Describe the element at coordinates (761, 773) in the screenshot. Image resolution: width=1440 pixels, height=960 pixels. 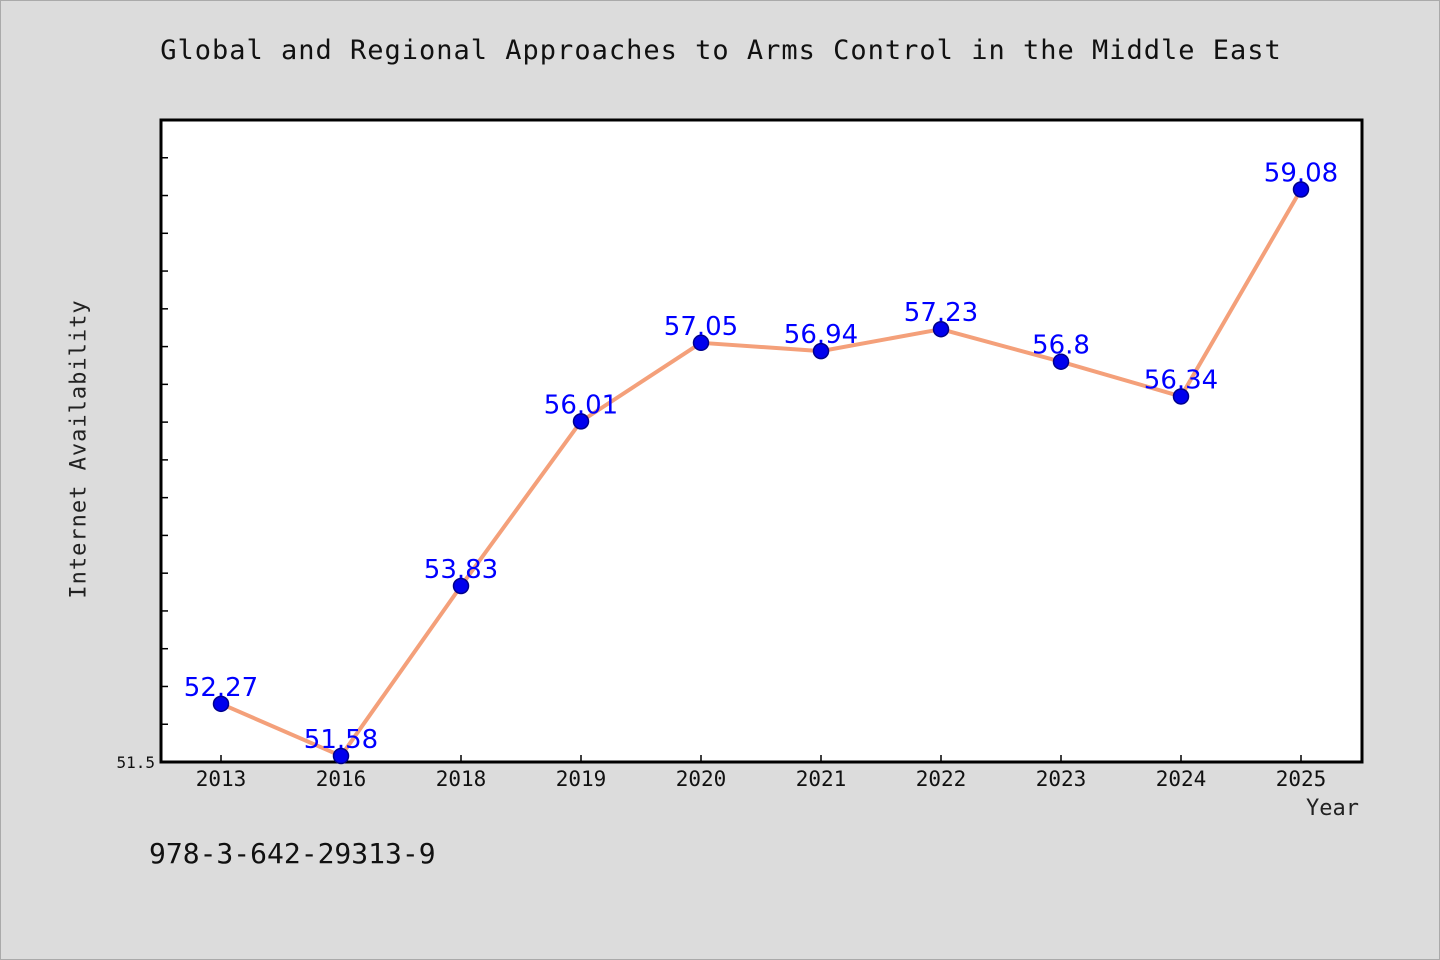
I see `x-axis-ticks: 2013 2016 2018 2019 2020 2021 2022 2023 2024 2025` at that location.